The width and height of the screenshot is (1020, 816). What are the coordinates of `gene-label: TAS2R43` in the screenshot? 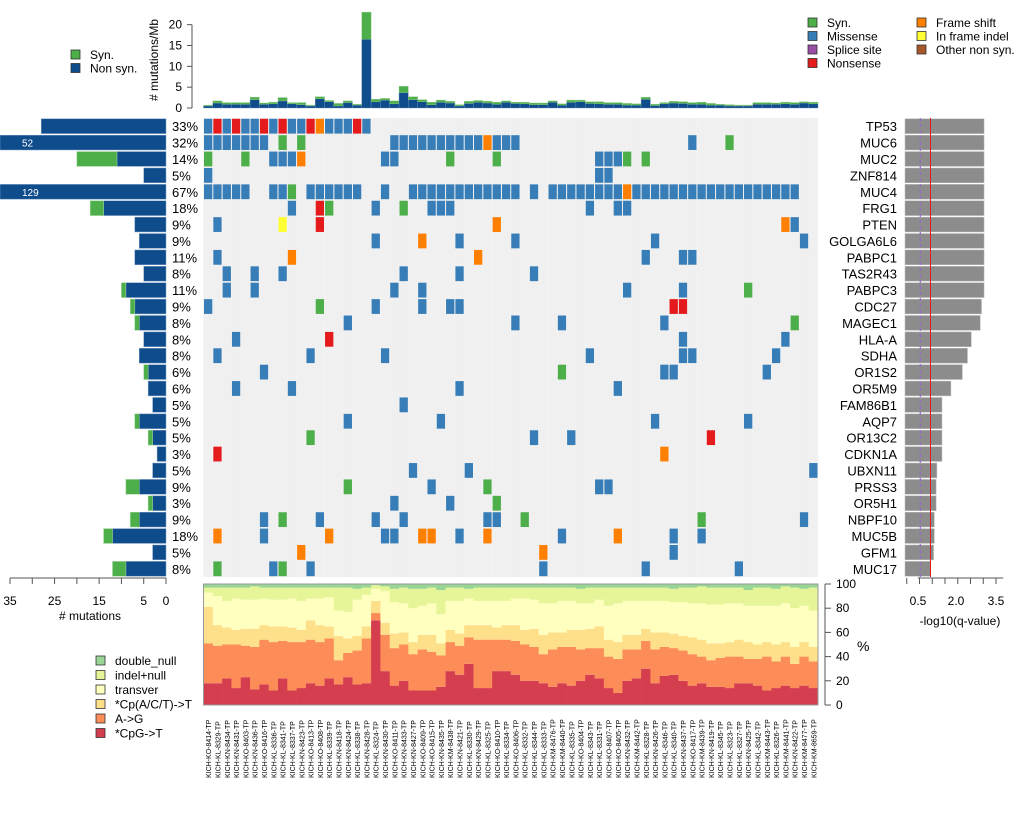 It's located at (869, 274).